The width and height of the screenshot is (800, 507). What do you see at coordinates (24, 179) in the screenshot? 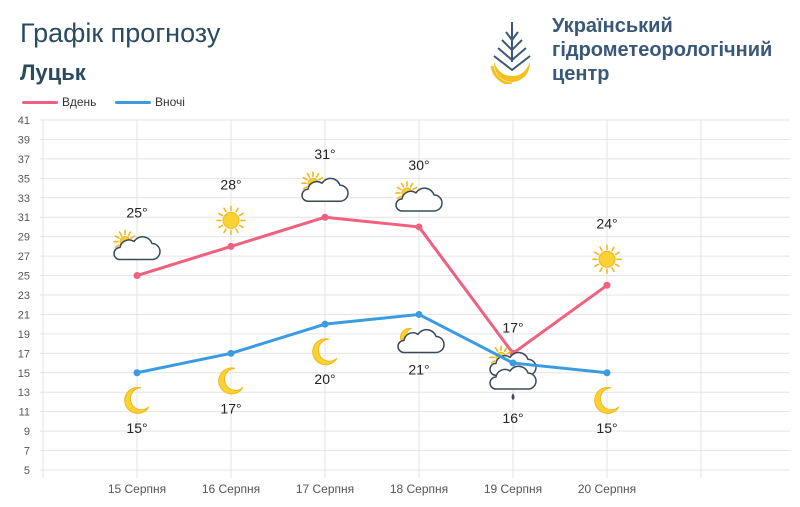
I see `y-tick-label: 35` at bounding box center [24, 179].